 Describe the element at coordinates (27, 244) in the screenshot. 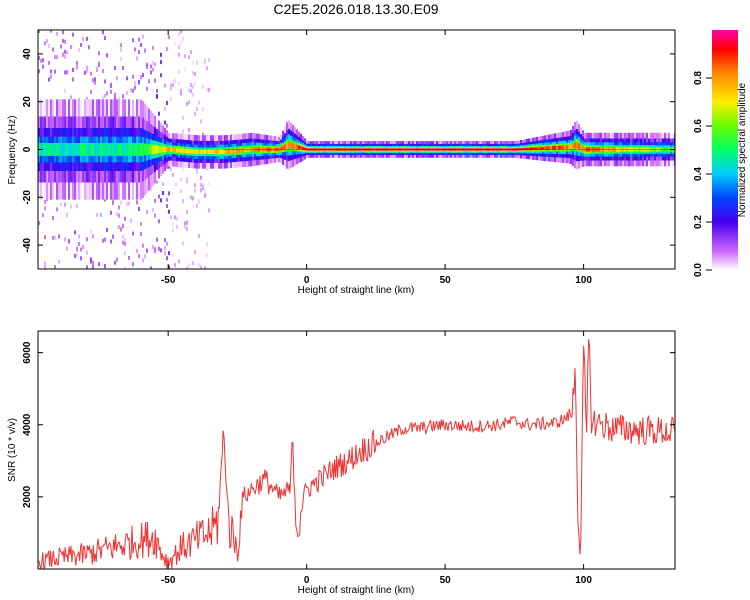

I see `spectrogram-y-tick-label: -40` at that location.